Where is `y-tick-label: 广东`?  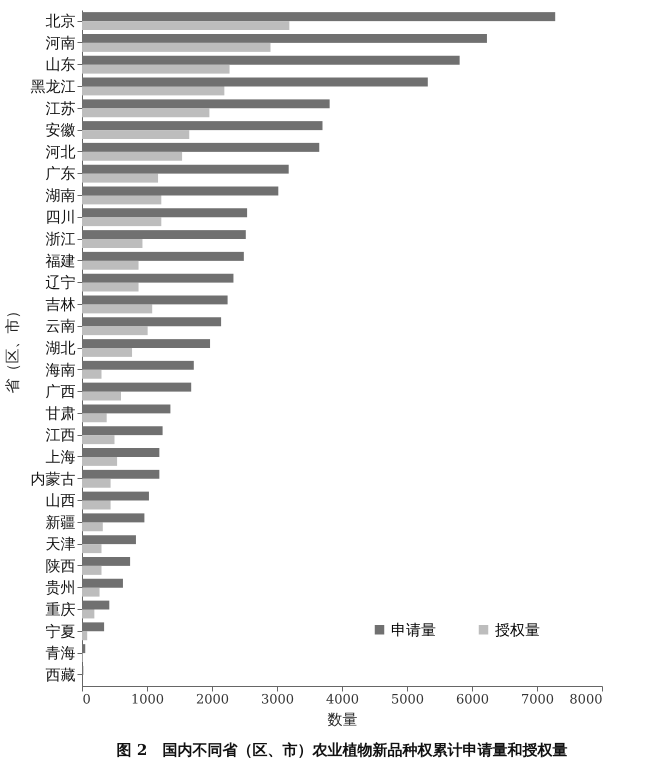
y-tick-label: 广东 is located at coordinates (61, 173).